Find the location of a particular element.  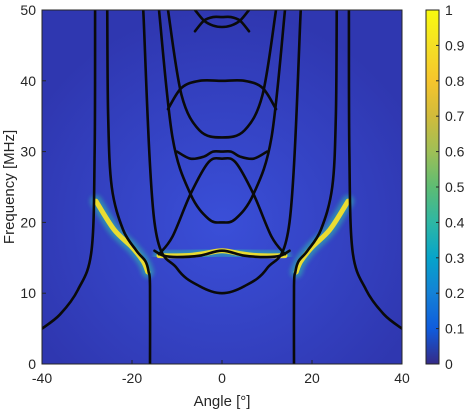

x-tick-label: -20 is located at coordinates (132, 378).